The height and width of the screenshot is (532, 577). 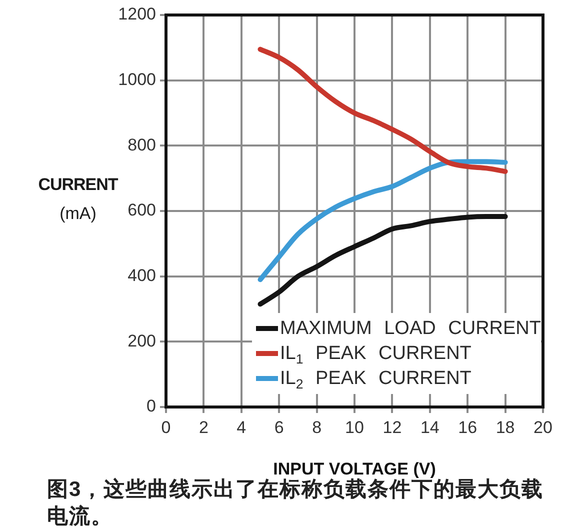 I want to click on y-tick-label: 1000, so click(x=137, y=80).